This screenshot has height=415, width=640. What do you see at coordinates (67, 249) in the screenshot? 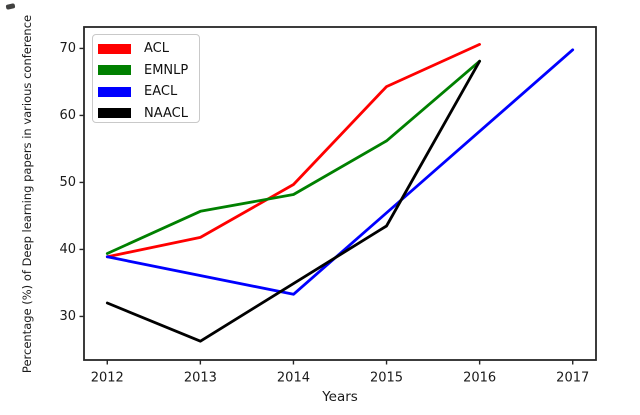
I see `y-tick-label: 40` at bounding box center [67, 249].